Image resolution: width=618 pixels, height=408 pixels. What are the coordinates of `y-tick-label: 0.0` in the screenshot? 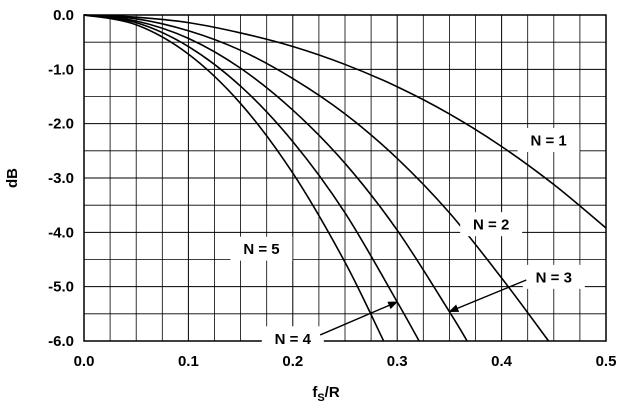 It's located at (63, 15).